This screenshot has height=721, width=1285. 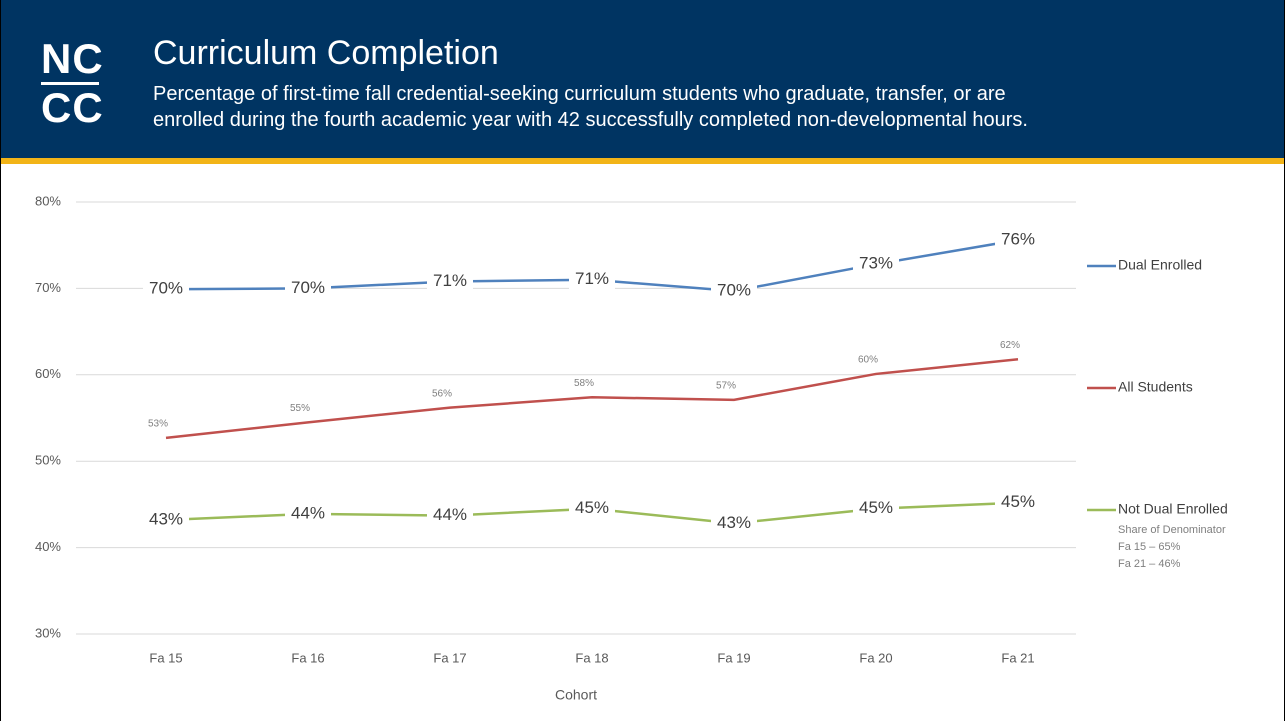 What do you see at coordinates (1160, 265) in the screenshot?
I see `legend-label: Dual Enrolled` at bounding box center [1160, 265].